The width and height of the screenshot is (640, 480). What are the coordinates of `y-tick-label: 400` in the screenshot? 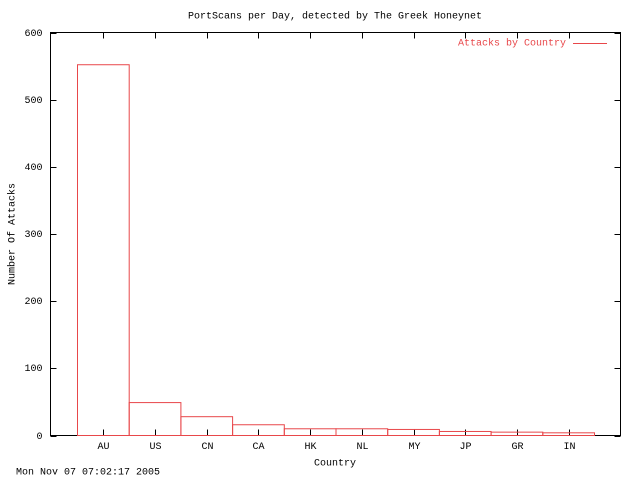 It's located at (33, 168).